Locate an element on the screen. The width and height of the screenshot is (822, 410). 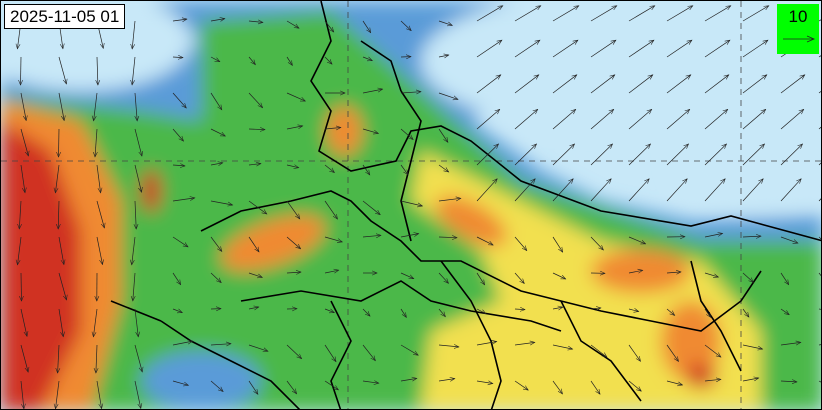
timestamp-label: 2025-11-05 01 is located at coordinates (65, 16).